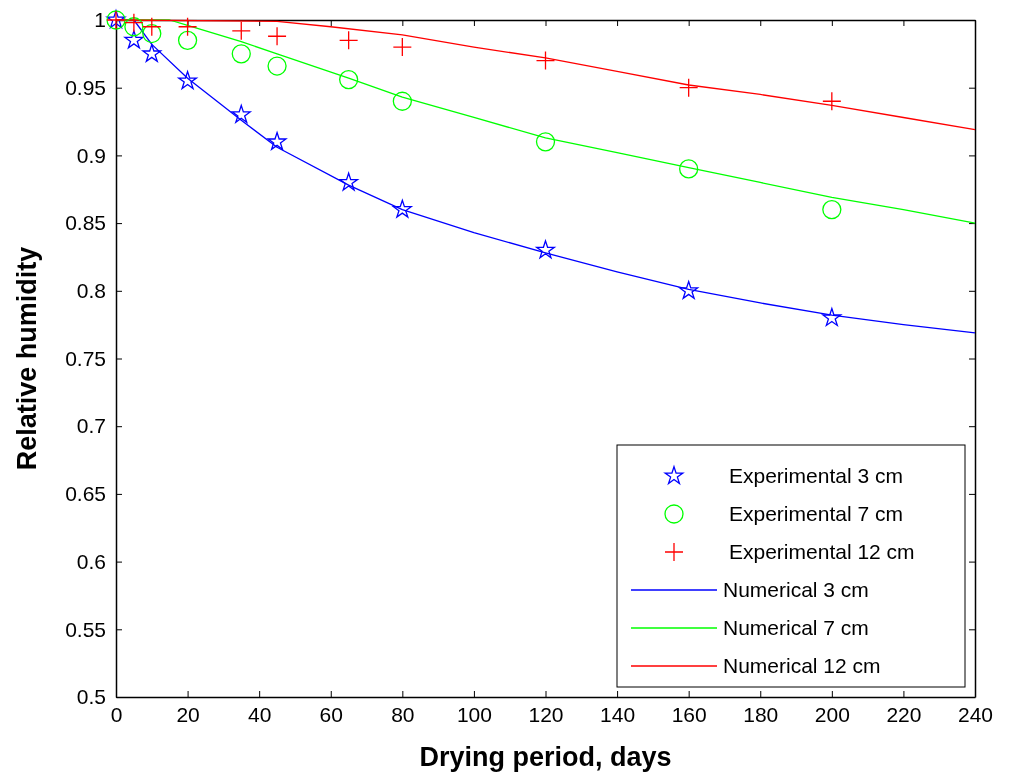 Image resolution: width=1012 pixels, height=774 pixels. I want to click on legend-label: Experimental 12 cm, so click(822, 551).